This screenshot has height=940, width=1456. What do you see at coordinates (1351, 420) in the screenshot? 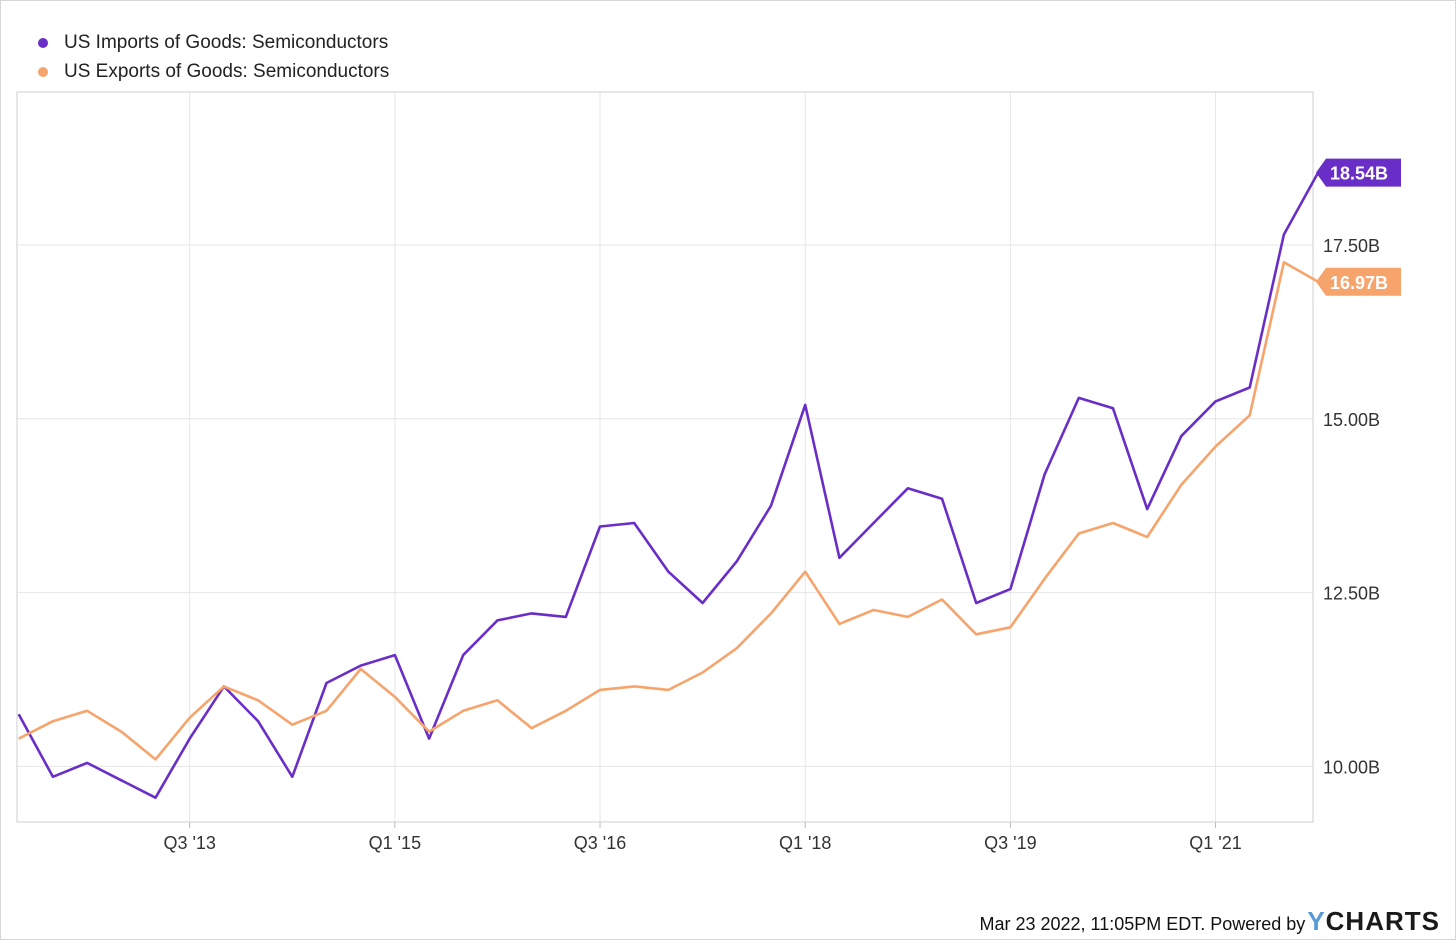
I see `y-tick-label: 15.00B` at bounding box center [1351, 420].